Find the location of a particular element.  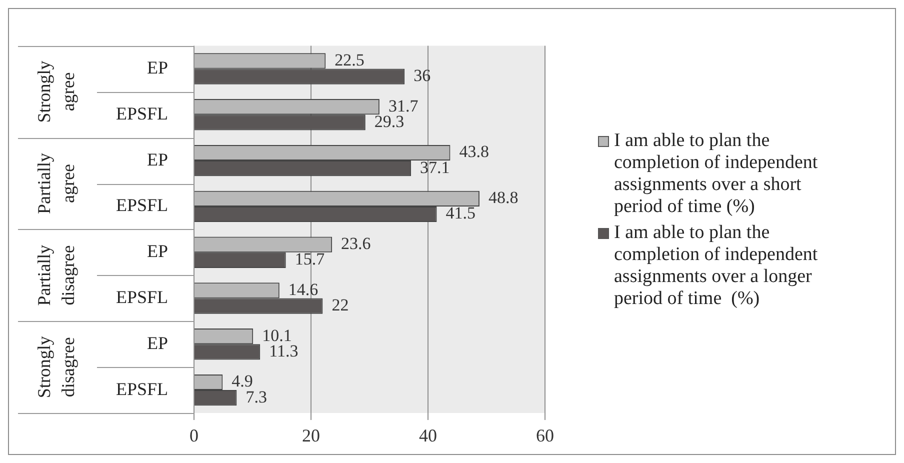

data-label: 15.7 is located at coordinates (310, 259).